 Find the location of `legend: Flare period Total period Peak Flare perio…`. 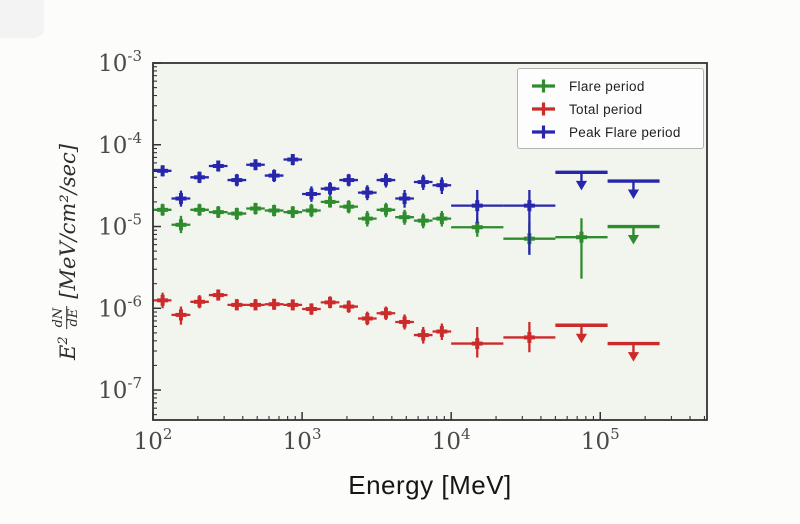

legend: Flare period Total period Peak Flare perio… is located at coordinates (610, 108).